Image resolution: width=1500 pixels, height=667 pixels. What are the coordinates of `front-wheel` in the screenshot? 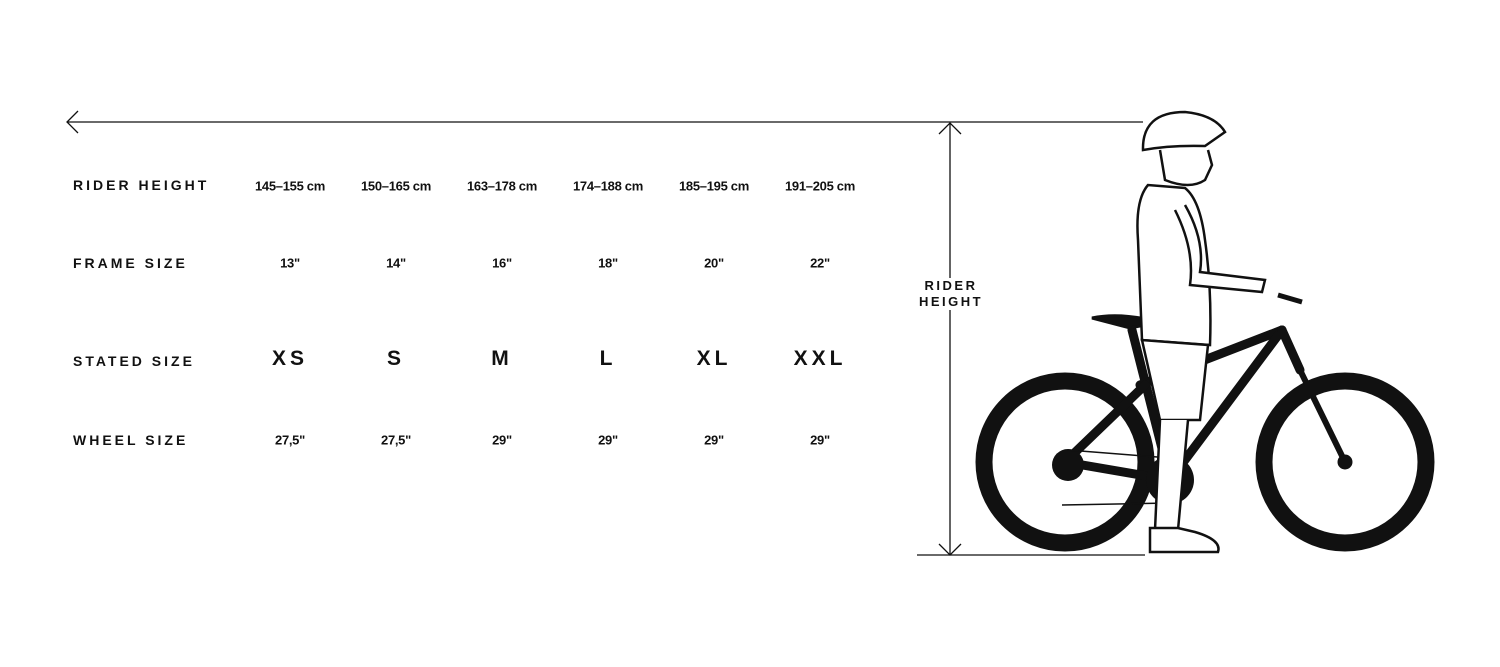 It's located at (1345, 462).